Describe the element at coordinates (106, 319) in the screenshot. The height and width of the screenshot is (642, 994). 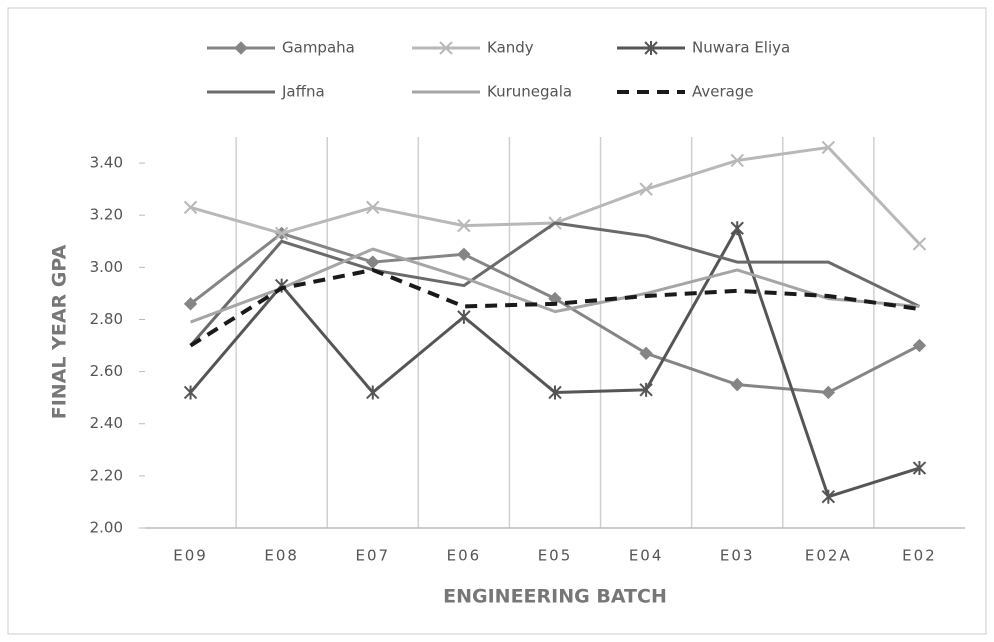
I see `y-tick-label: 2.80` at that location.